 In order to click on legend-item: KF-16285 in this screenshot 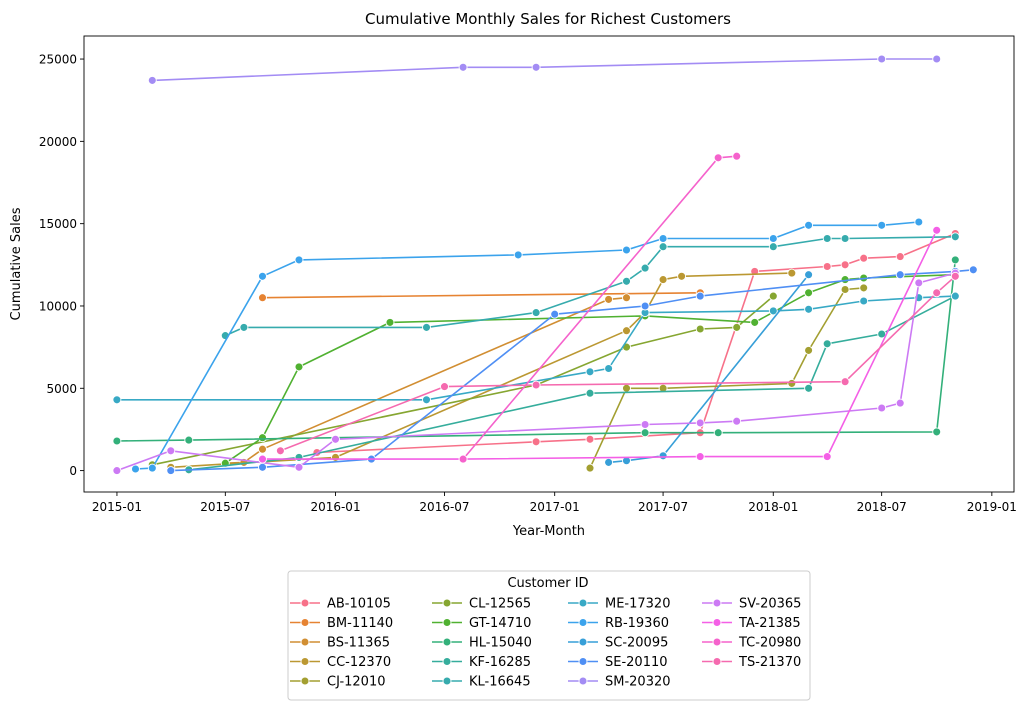, I will do `click(481, 662)`.